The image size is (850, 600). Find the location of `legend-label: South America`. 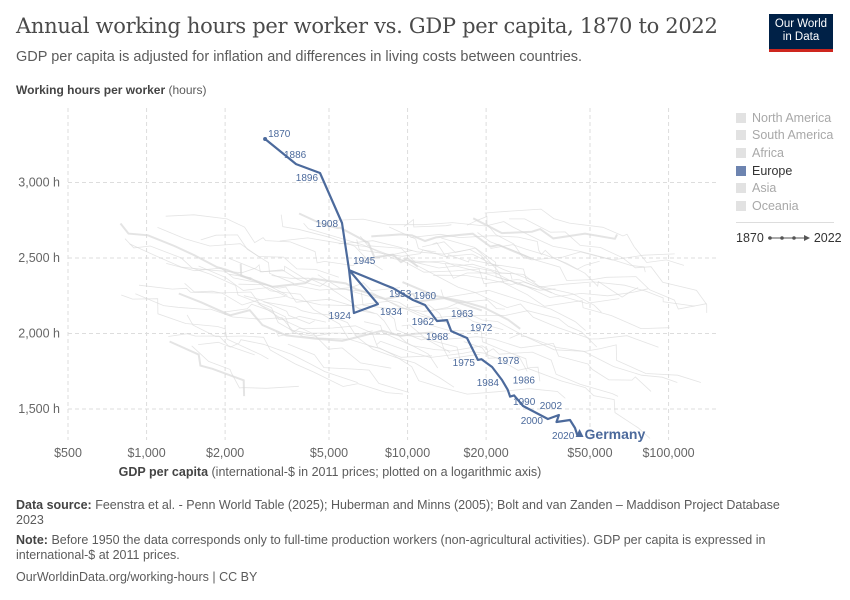

legend-label: South America is located at coordinates (793, 135).